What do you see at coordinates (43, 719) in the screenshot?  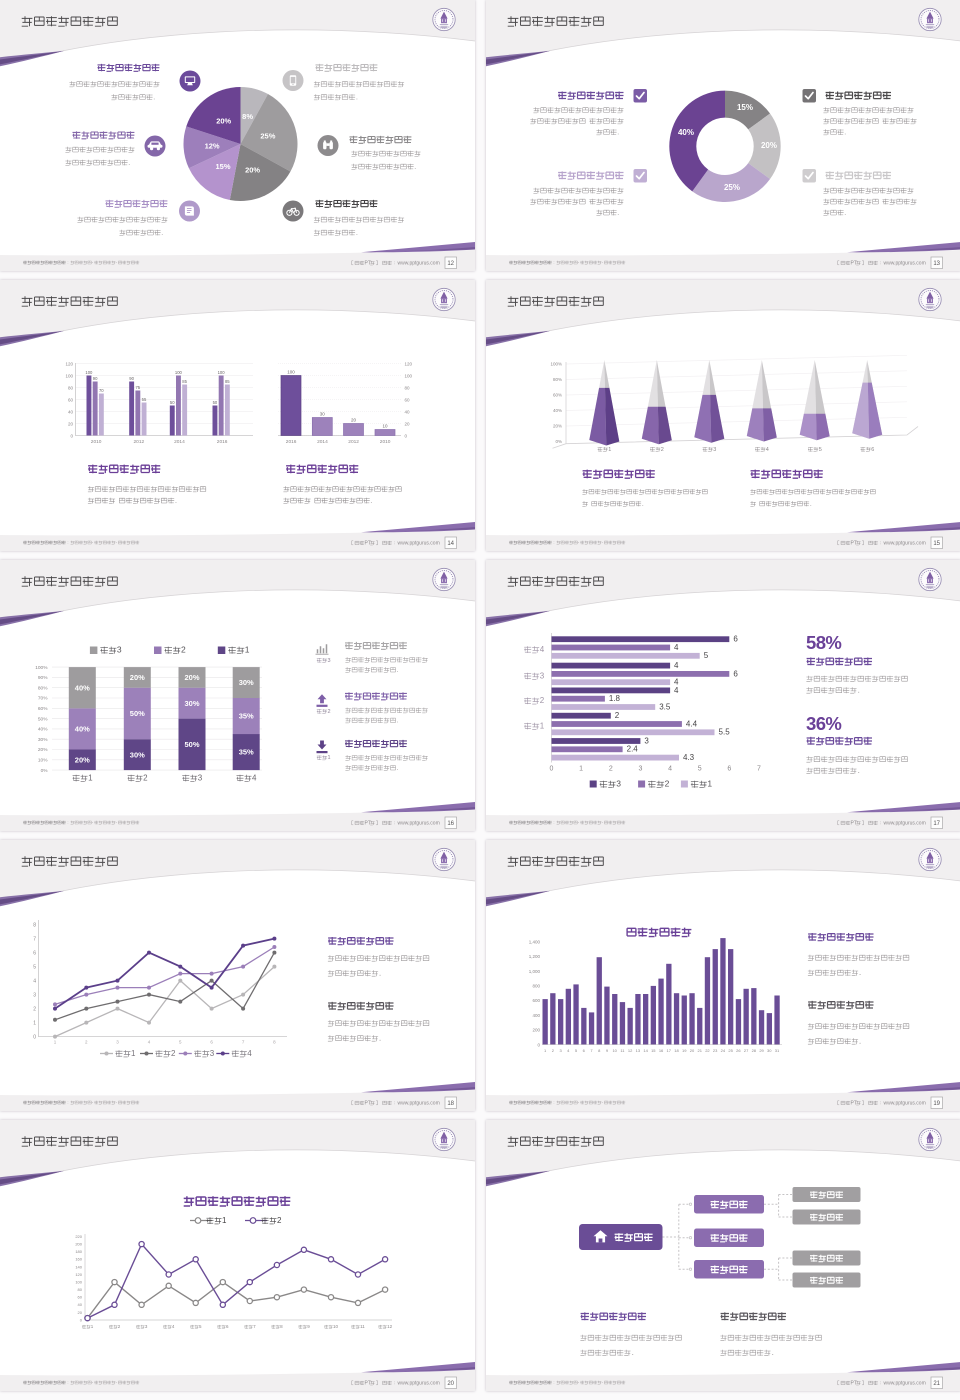 I see `svg-text: 50%` at bounding box center [43, 719].